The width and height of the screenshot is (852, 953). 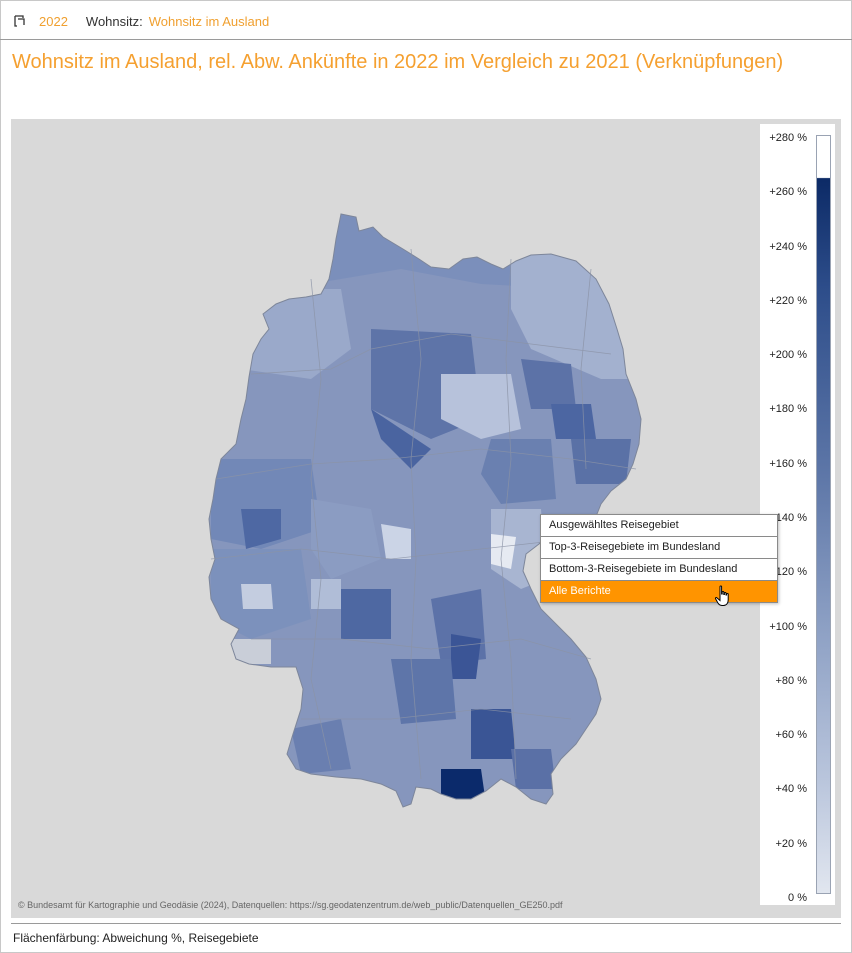 What do you see at coordinates (788, 572) in the screenshot?
I see `legend-tick: +120 %` at bounding box center [788, 572].